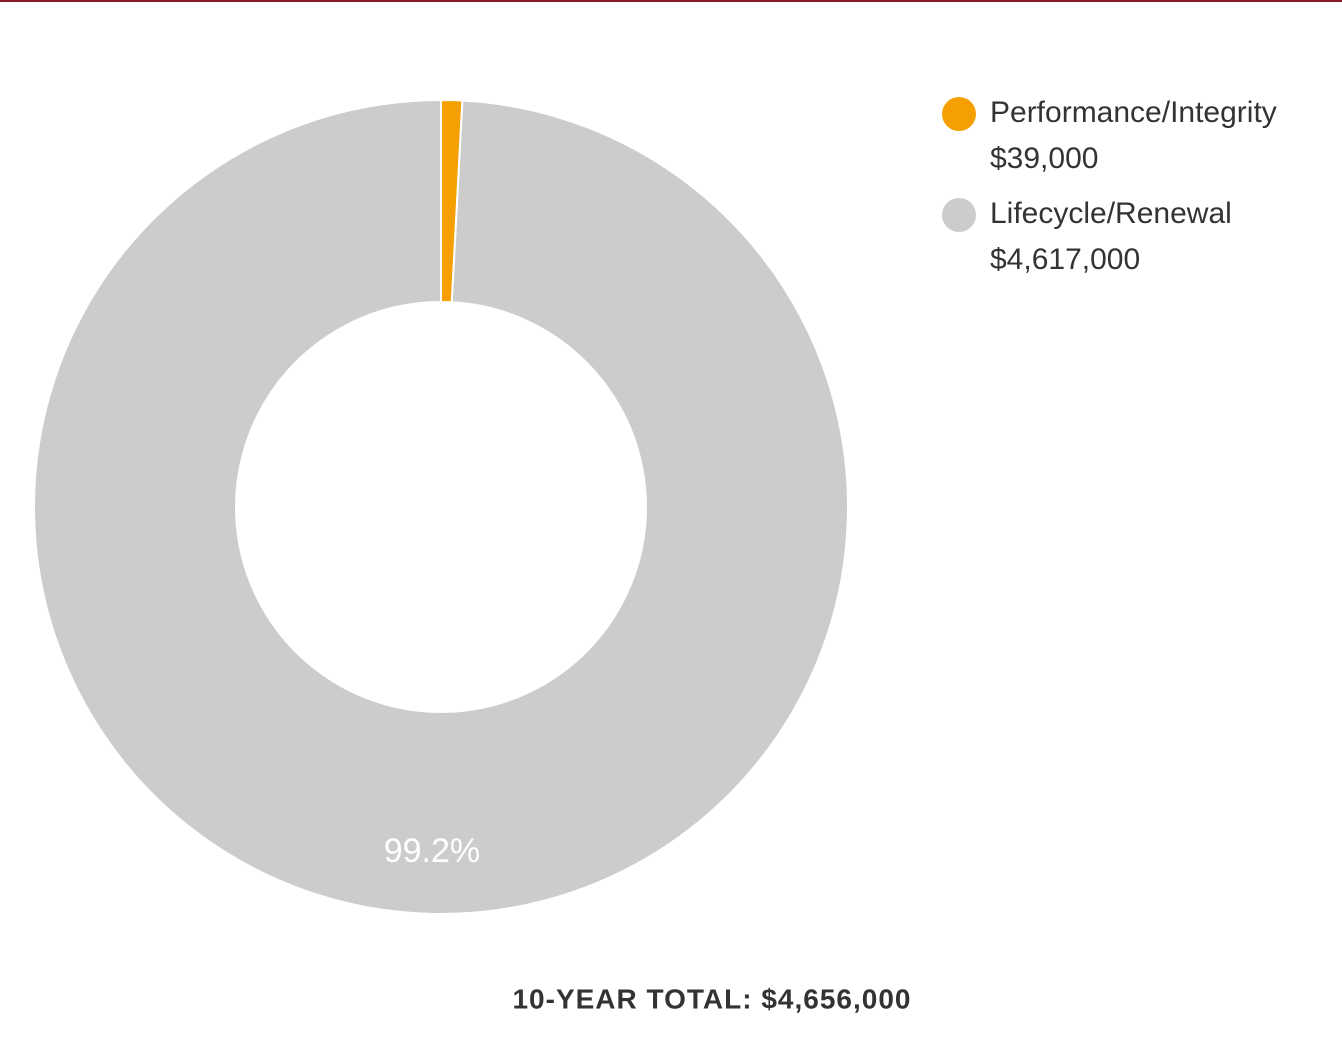 The image size is (1342, 1059). I want to click on legend-value: $4,617,000, so click(1065, 259).